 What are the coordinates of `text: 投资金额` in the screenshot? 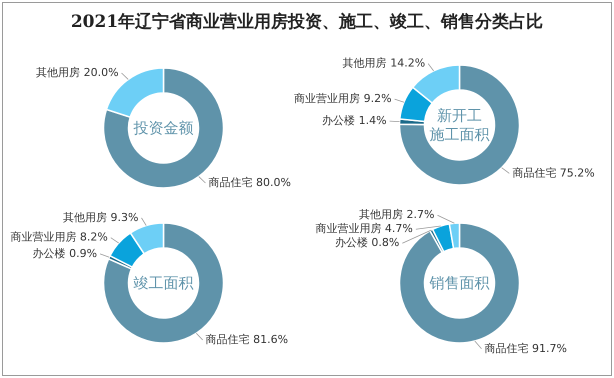 It's located at (163, 128).